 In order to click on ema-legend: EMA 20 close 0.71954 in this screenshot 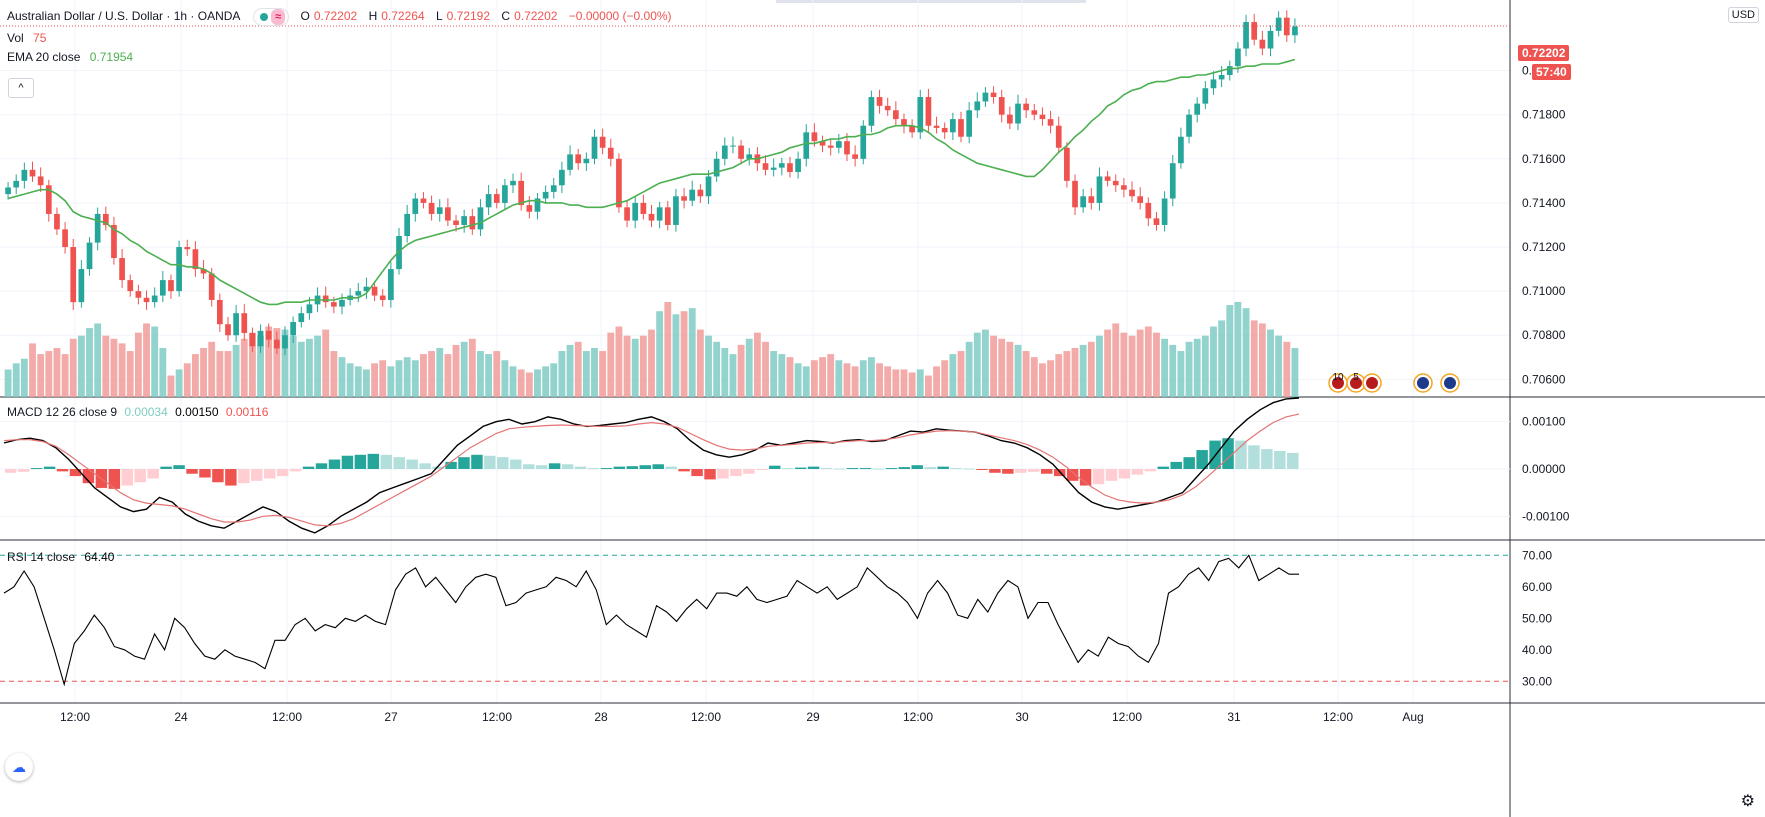, I will do `click(70, 57)`.